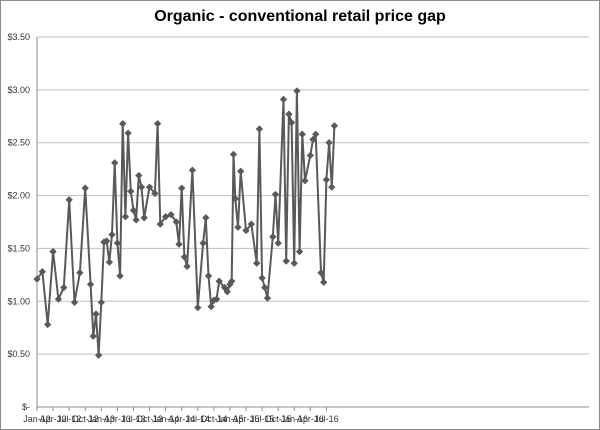 The height and width of the screenshot is (430, 600). What do you see at coordinates (18, 248) in the screenshot?
I see `y-tick-label: $1.50` at bounding box center [18, 248].